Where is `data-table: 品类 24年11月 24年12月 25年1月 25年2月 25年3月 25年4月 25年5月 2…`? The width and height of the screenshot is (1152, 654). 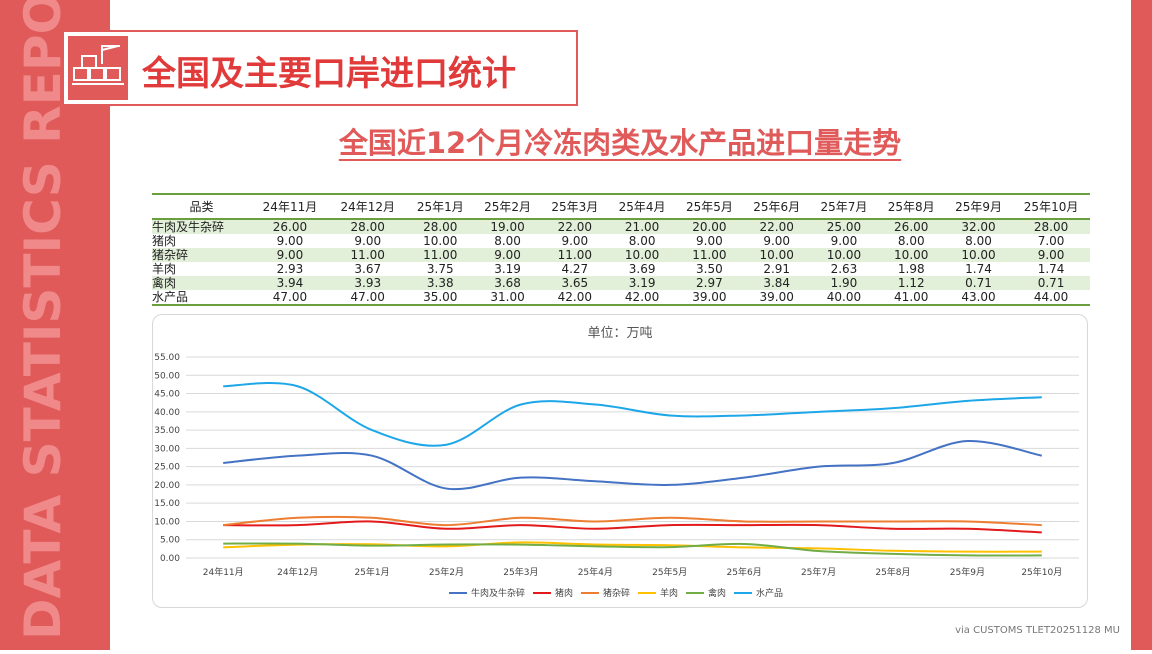 data-table: 品类 24年11月 24年12月 25年1月 25年2月 25年3月 25年4月 25年5月 2… is located at coordinates (621, 249).